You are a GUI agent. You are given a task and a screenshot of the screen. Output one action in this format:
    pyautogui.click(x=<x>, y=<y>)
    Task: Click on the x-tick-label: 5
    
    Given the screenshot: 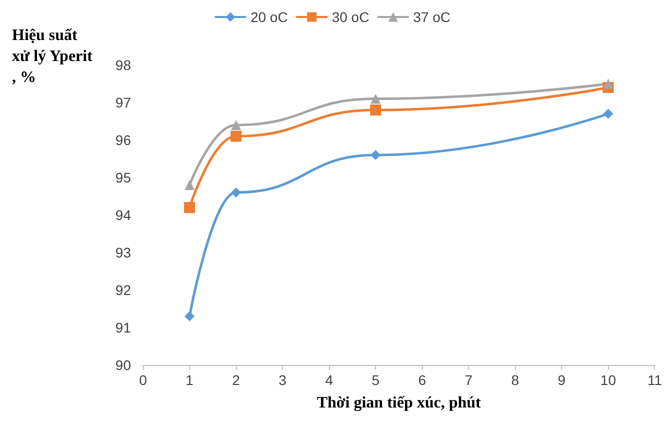 What is the action you would take?
    pyautogui.click(x=376, y=380)
    